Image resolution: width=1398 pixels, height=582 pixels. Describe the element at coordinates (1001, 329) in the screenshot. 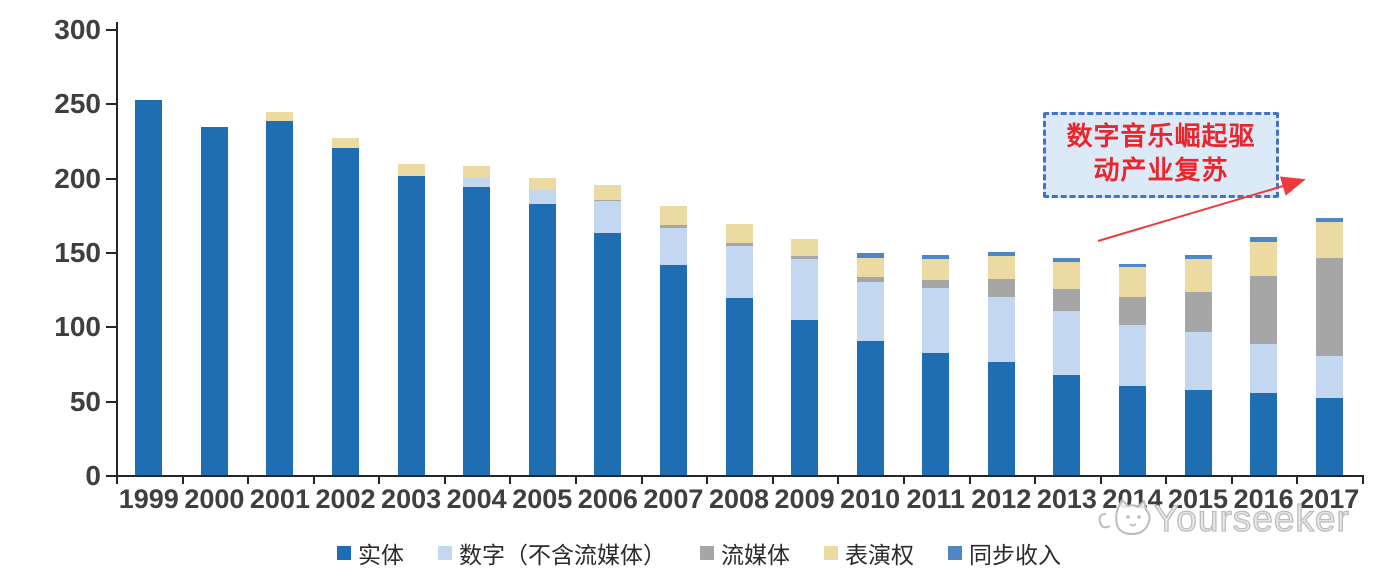

I see `bar-segment-series1-2012` at that location.